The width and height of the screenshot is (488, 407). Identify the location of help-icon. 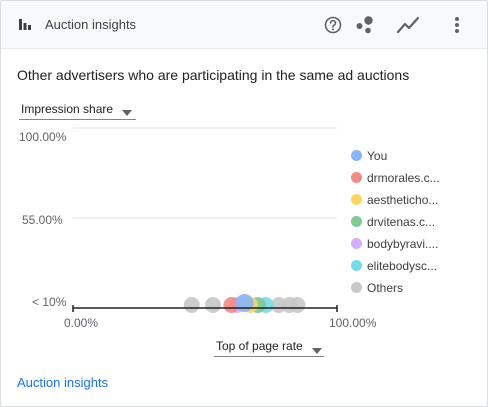
(333, 25).